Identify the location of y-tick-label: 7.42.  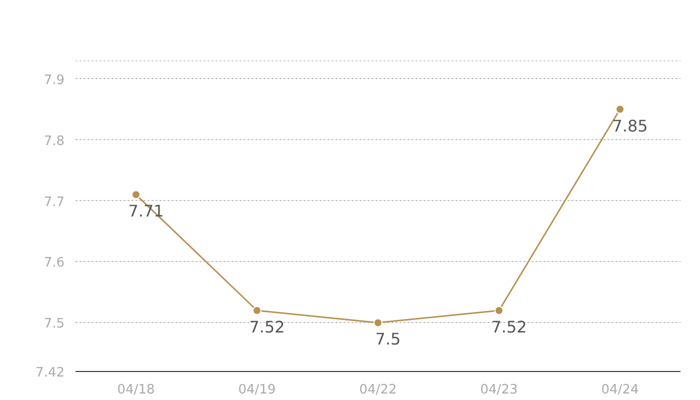
(50, 373).